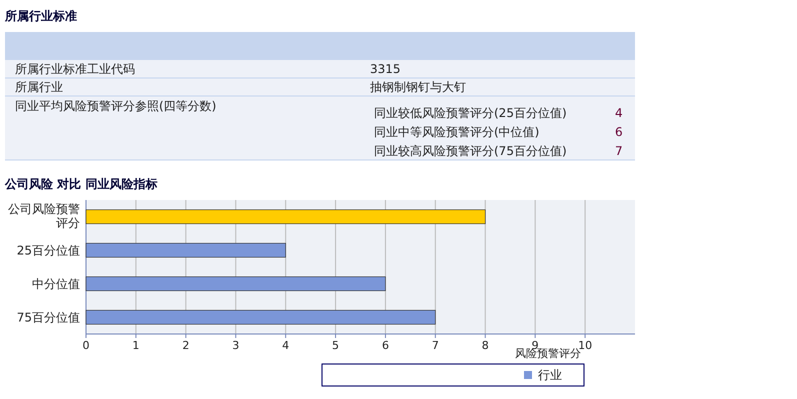  Describe the element at coordinates (470, 151) in the screenshot. I see `text: 同业较高风险预警评分(75百分位值)` at that location.